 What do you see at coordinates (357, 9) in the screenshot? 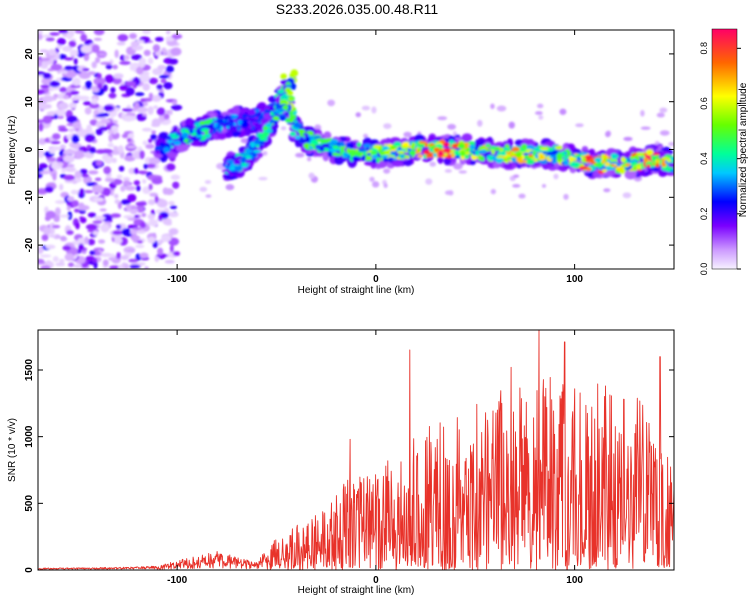
I see `chart-title: S233.2026.035.00.48.R11` at bounding box center [357, 9].